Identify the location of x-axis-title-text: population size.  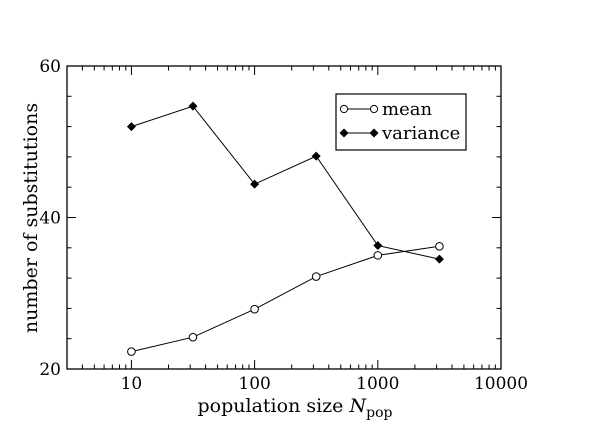
(274, 406).